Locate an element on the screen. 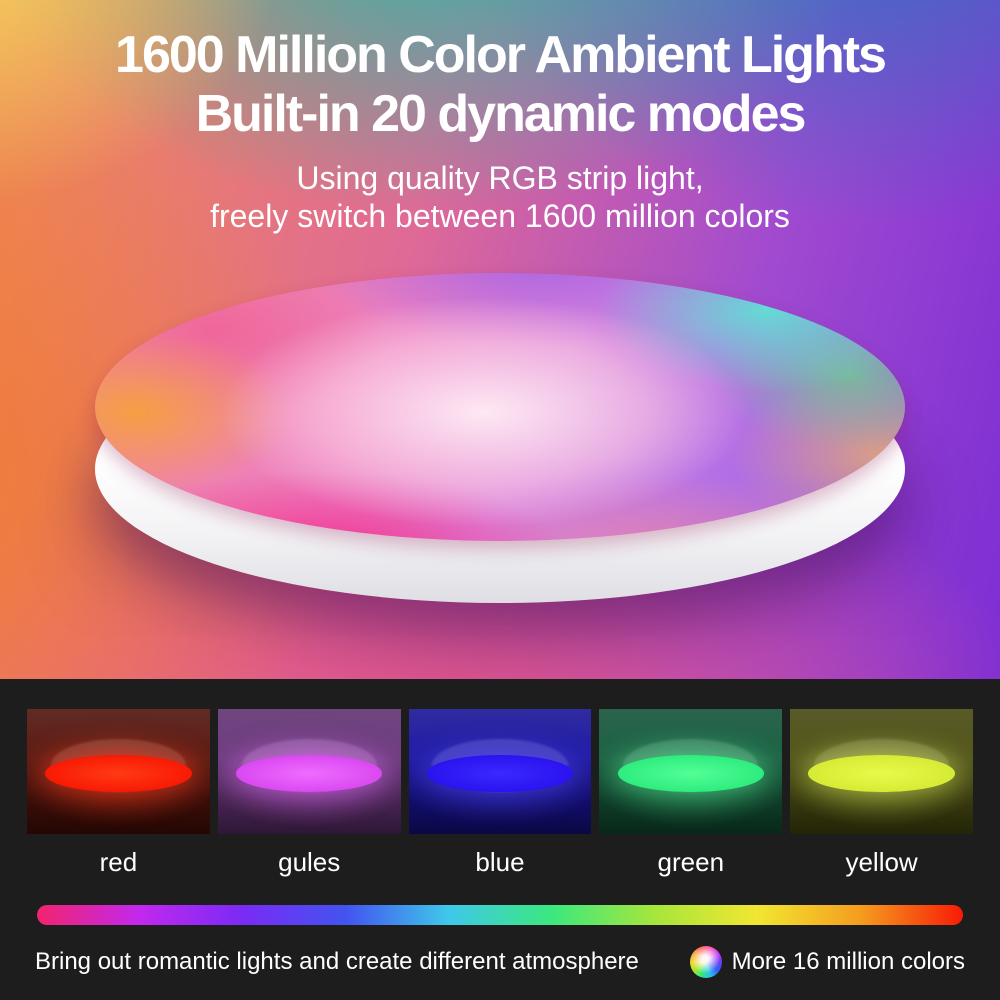  swatch-photo-blue is located at coordinates (500, 771).